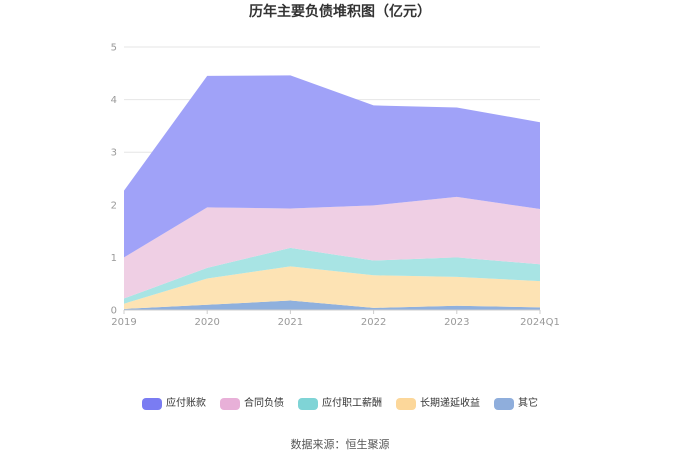 The image size is (680, 460). Describe the element at coordinates (290, 322) in the screenshot. I see `x-tick-label: 2021` at that location.